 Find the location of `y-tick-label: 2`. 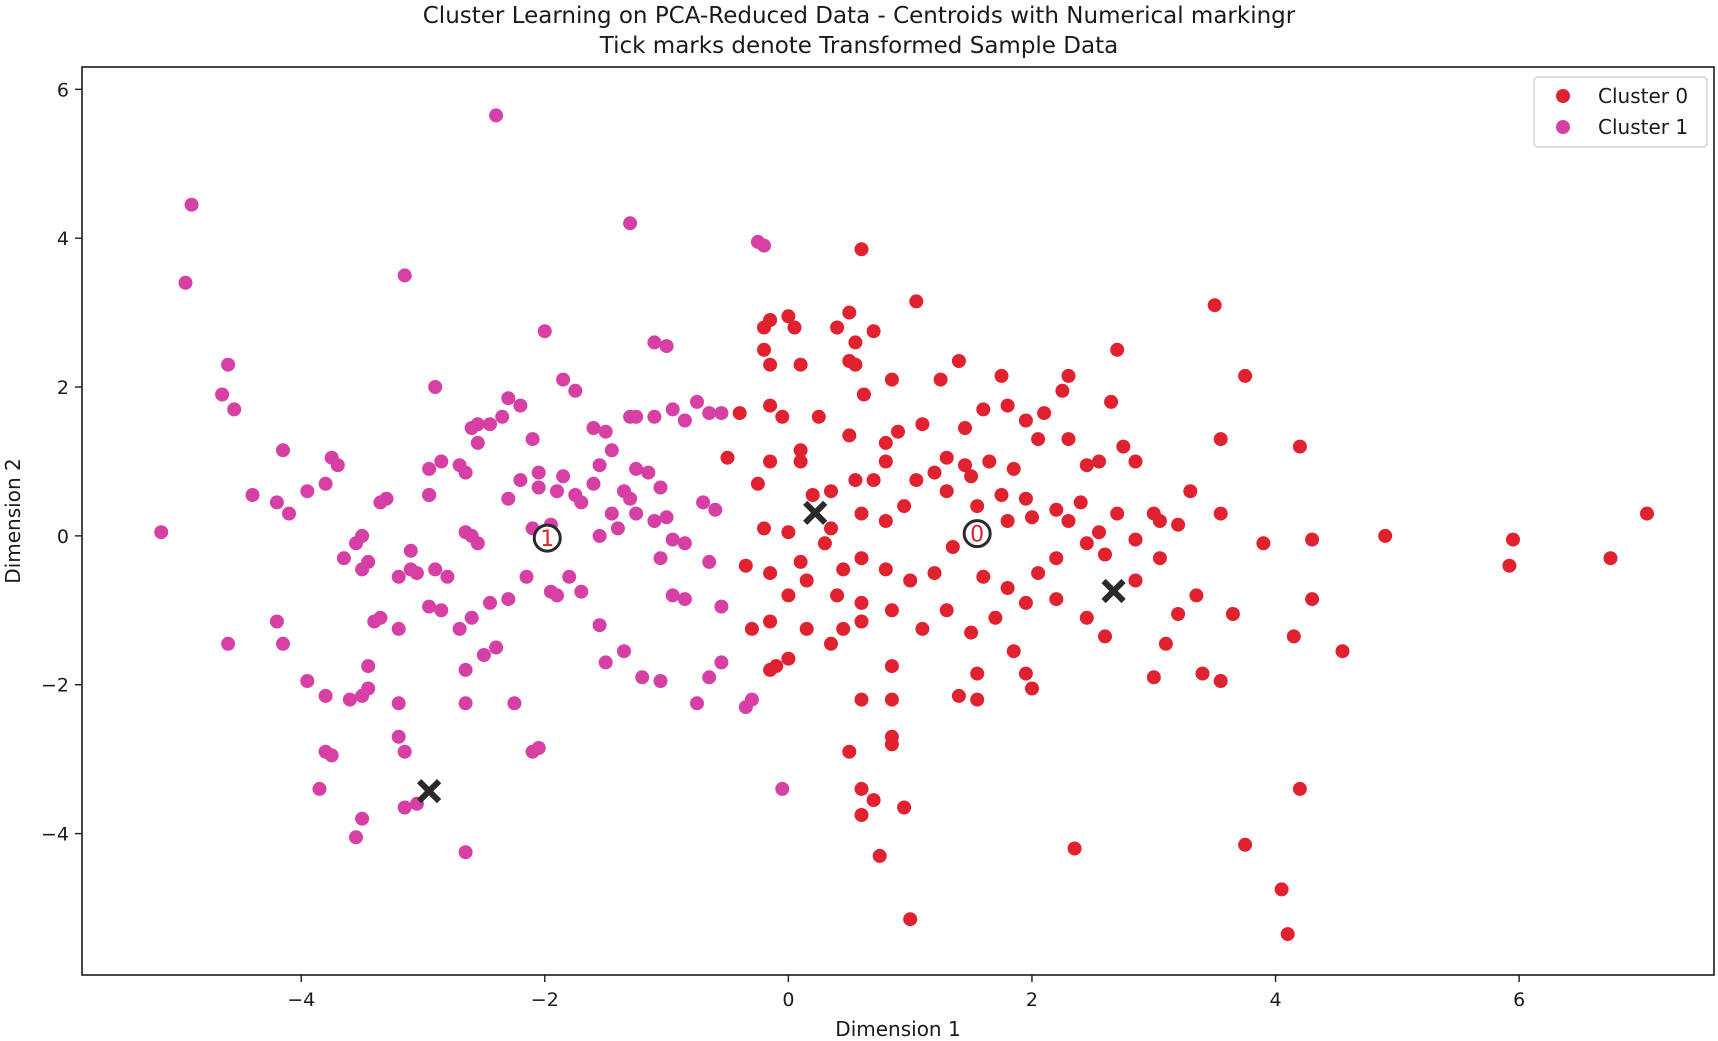

y-tick-label: 2 is located at coordinates (63, 388).